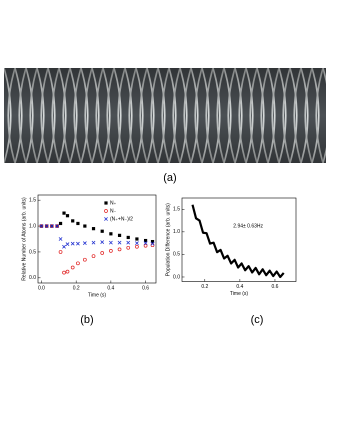 This screenshot has height=440, width=340. What do you see at coordinates (41, 288) in the screenshot?
I see `x-tick-label: 0.0` at bounding box center [41, 288].